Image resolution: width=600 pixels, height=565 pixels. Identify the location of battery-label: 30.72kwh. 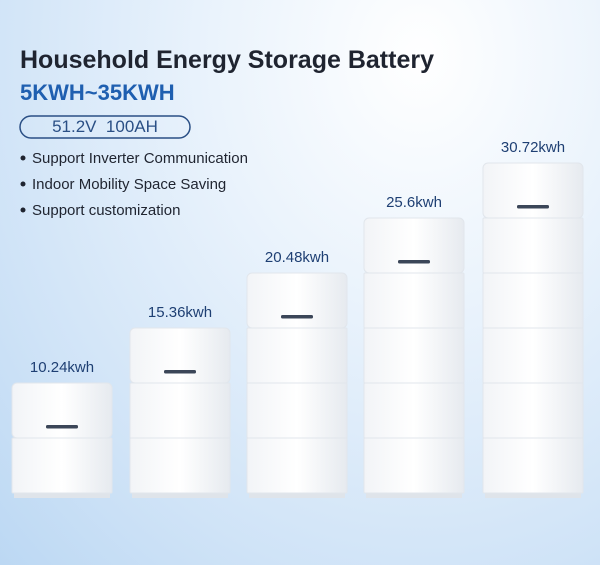
(533, 147).